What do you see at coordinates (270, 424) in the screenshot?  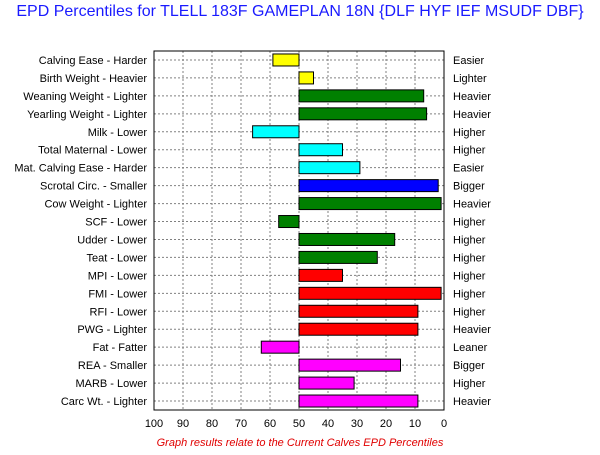 I see `x-tick-label: 60` at bounding box center [270, 424].